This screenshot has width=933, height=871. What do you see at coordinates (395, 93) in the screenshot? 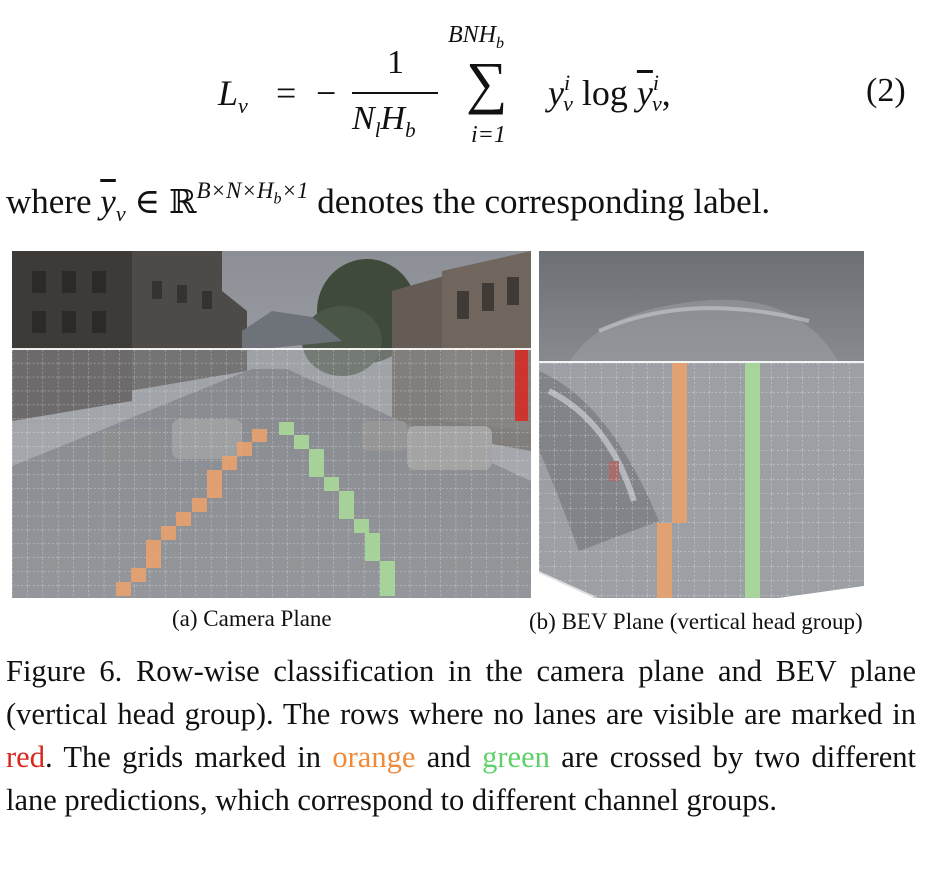
I see `fraction-bar` at bounding box center [395, 93].